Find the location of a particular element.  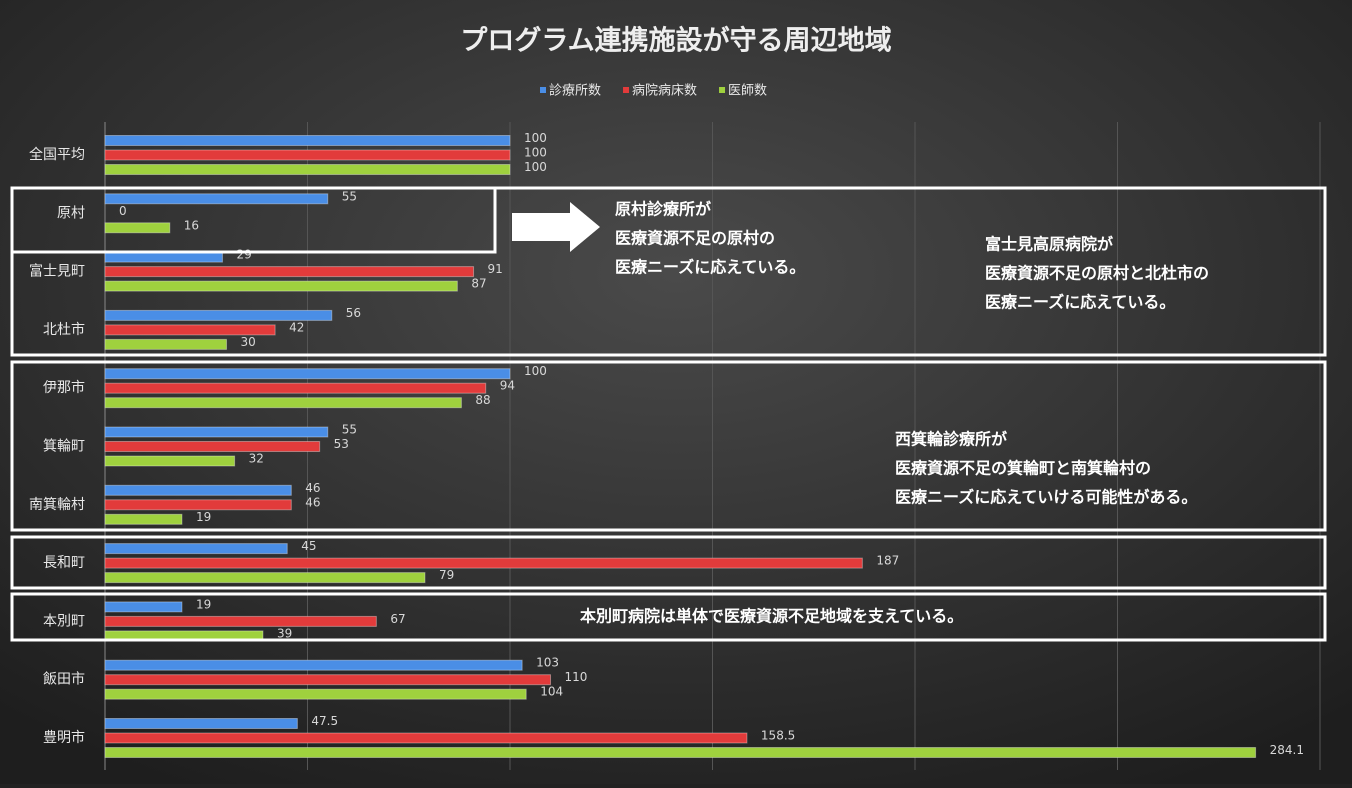

legend-label: 医師数 is located at coordinates (747, 91).